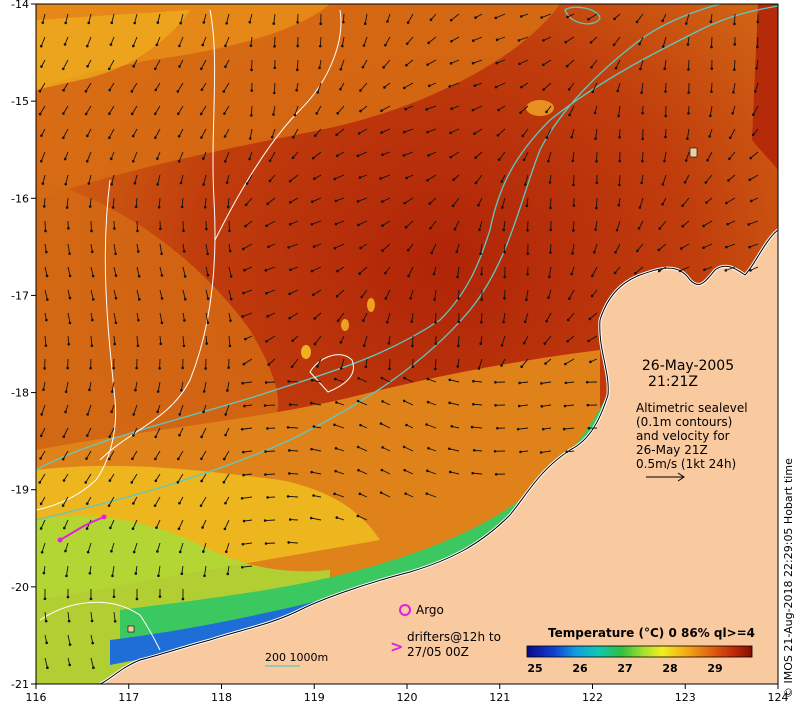 The image size is (800, 710). I want to click on colorbar-ticks: 25 26 27 28 29, so click(624, 668).